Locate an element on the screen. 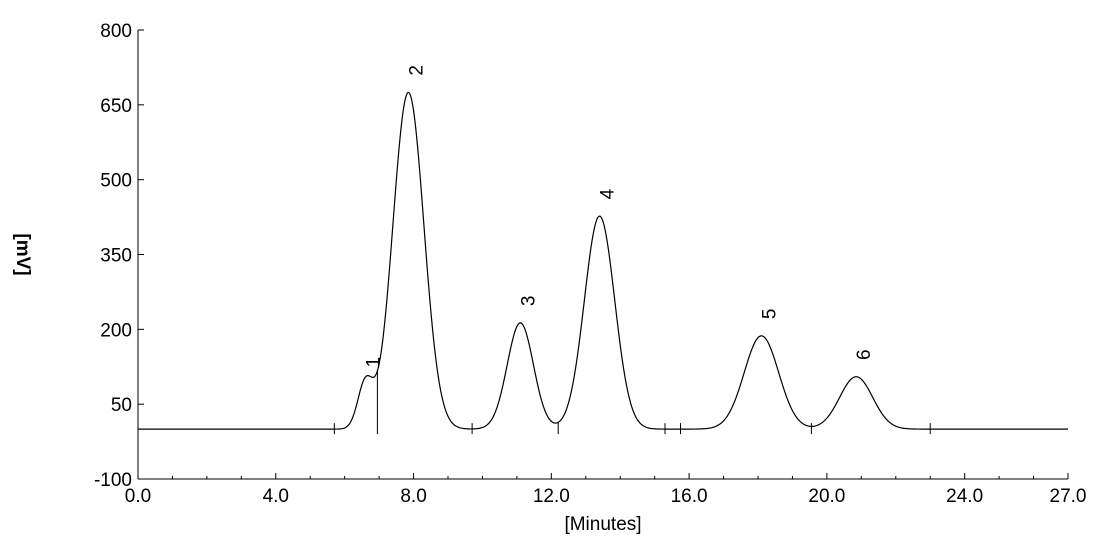 This screenshot has height=543, width=1095. x-axis-label: [Minutes] is located at coordinates (602, 524).